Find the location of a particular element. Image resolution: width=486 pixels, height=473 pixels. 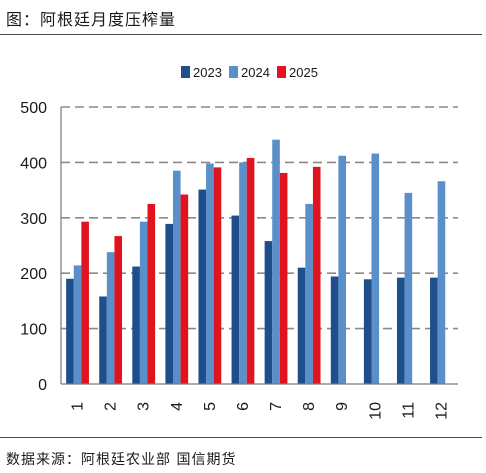

x-tick-label: 6 is located at coordinates (243, 406).